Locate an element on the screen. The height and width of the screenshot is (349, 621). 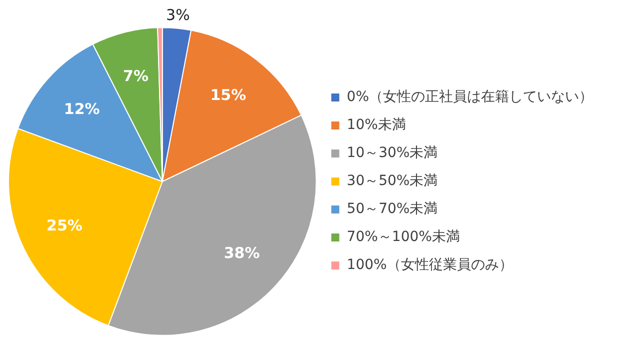
legend-label: 100%（女性従業員のみ） is located at coordinates (429, 265).